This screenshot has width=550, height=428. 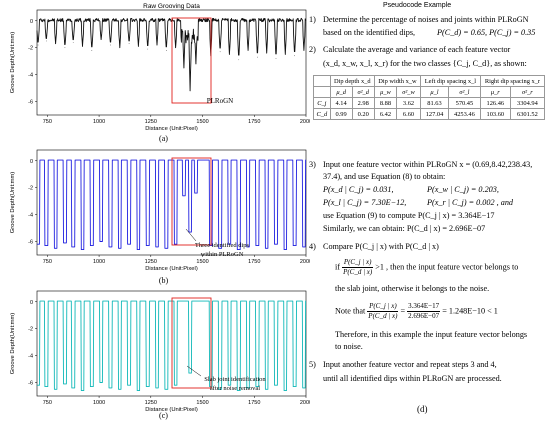 I want to click on chart-a-xtick-label: 2000, so click(x=305, y=122).